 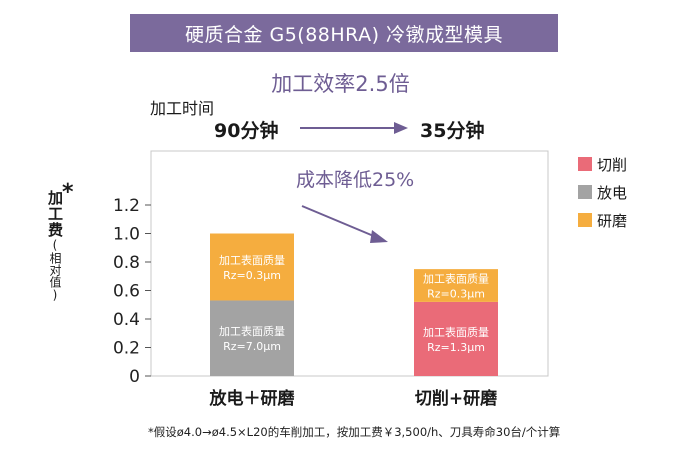 I want to click on legend-swatch-cutting, so click(x=585, y=164).